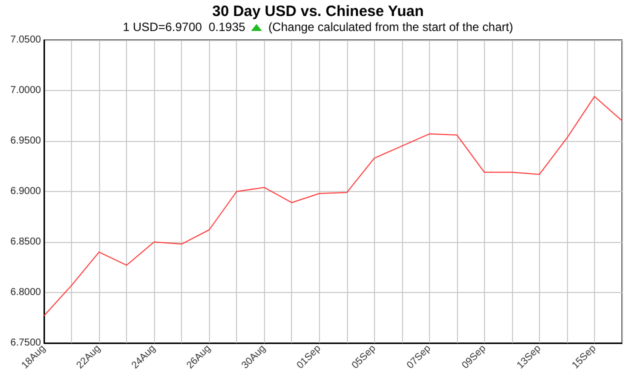 Image resolution: width=636 pixels, height=375 pixels. What do you see at coordinates (26, 292) in the screenshot?
I see `y-tick-label: 6.8000` at bounding box center [26, 292].